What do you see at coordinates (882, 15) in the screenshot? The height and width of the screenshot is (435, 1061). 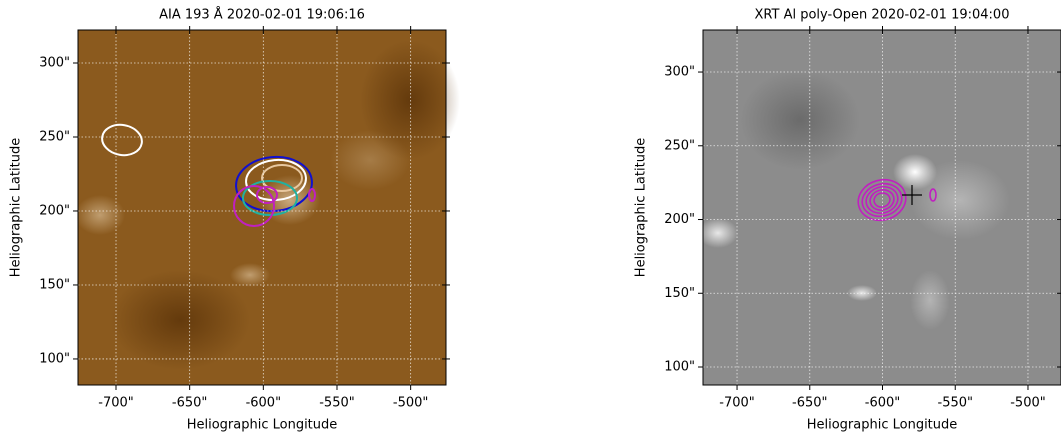 I see `chart-title: XRT Al poly-Open 2020-02-01 19:04:00` at bounding box center [882, 15].